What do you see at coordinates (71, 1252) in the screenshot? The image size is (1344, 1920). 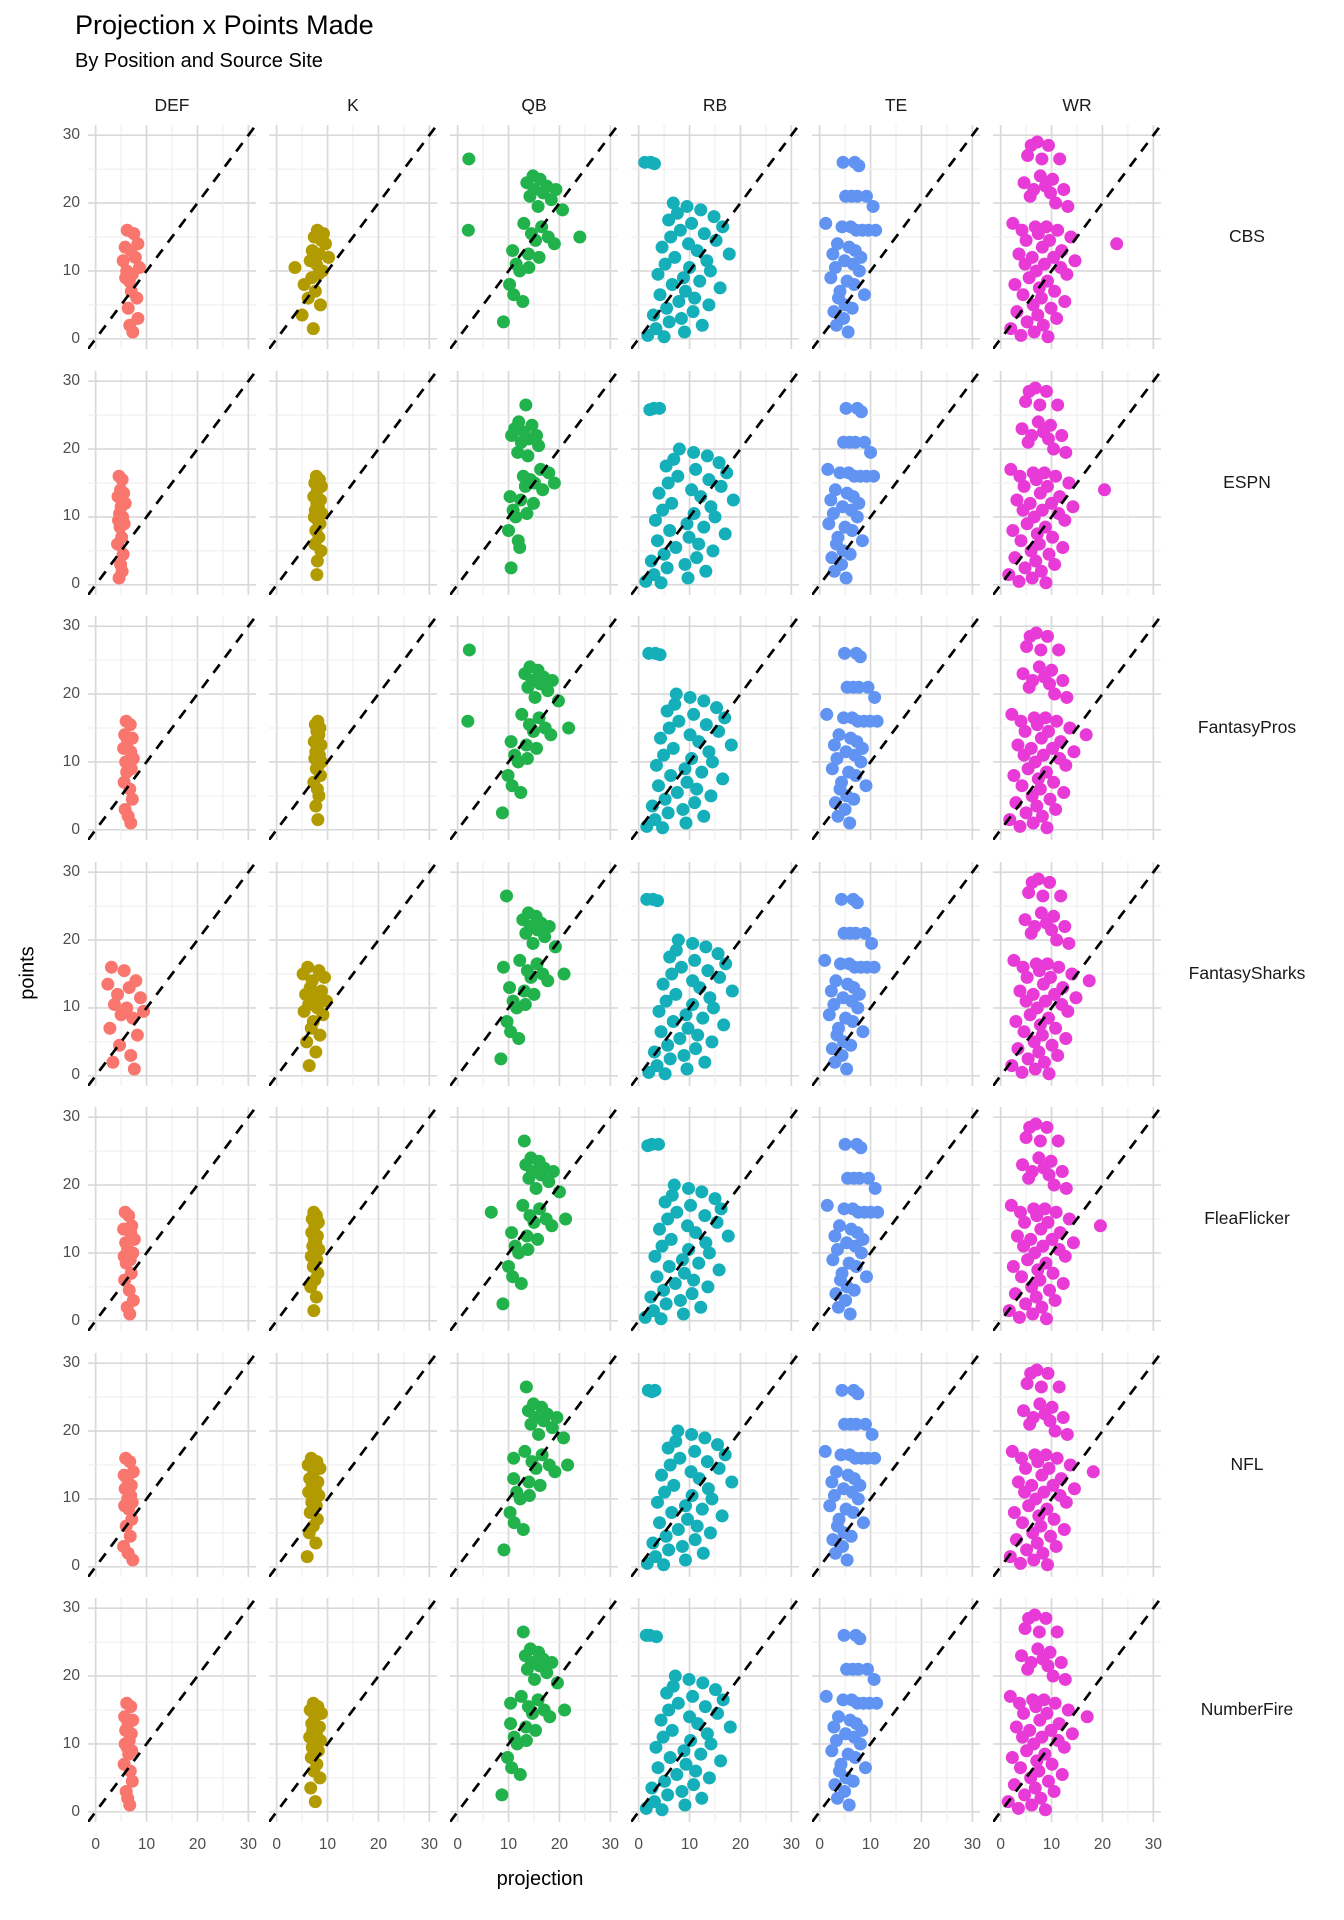 I see `y-tick-label: 10` at bounding box center [71, 1252].